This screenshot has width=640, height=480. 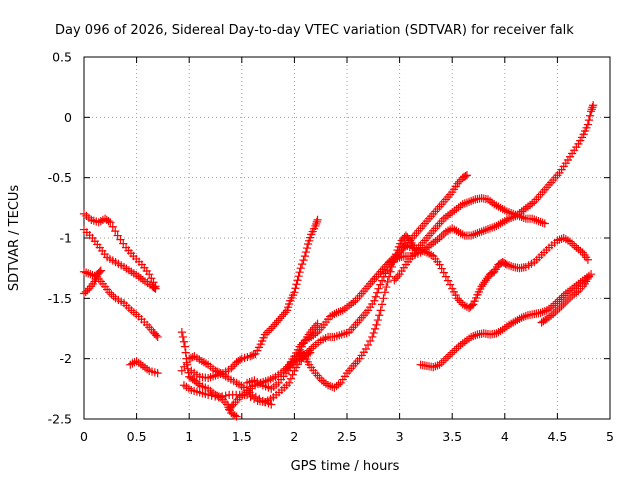 What do you see at coordinates (60, 419) in the screenshot?
I see `y-tick-label: -2.5` at bounding box center [60, 419].